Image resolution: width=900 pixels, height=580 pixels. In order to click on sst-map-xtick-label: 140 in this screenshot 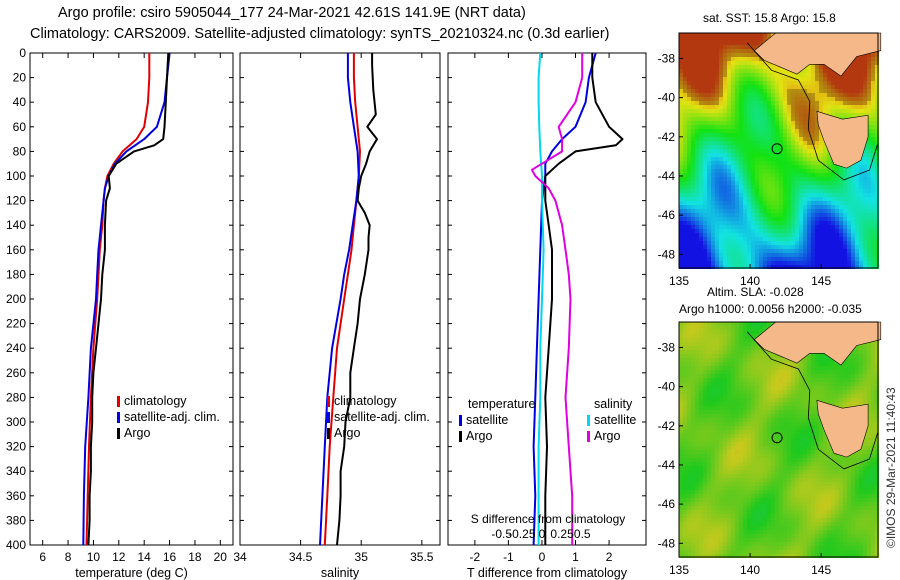, I will do `click(750, 281)`.